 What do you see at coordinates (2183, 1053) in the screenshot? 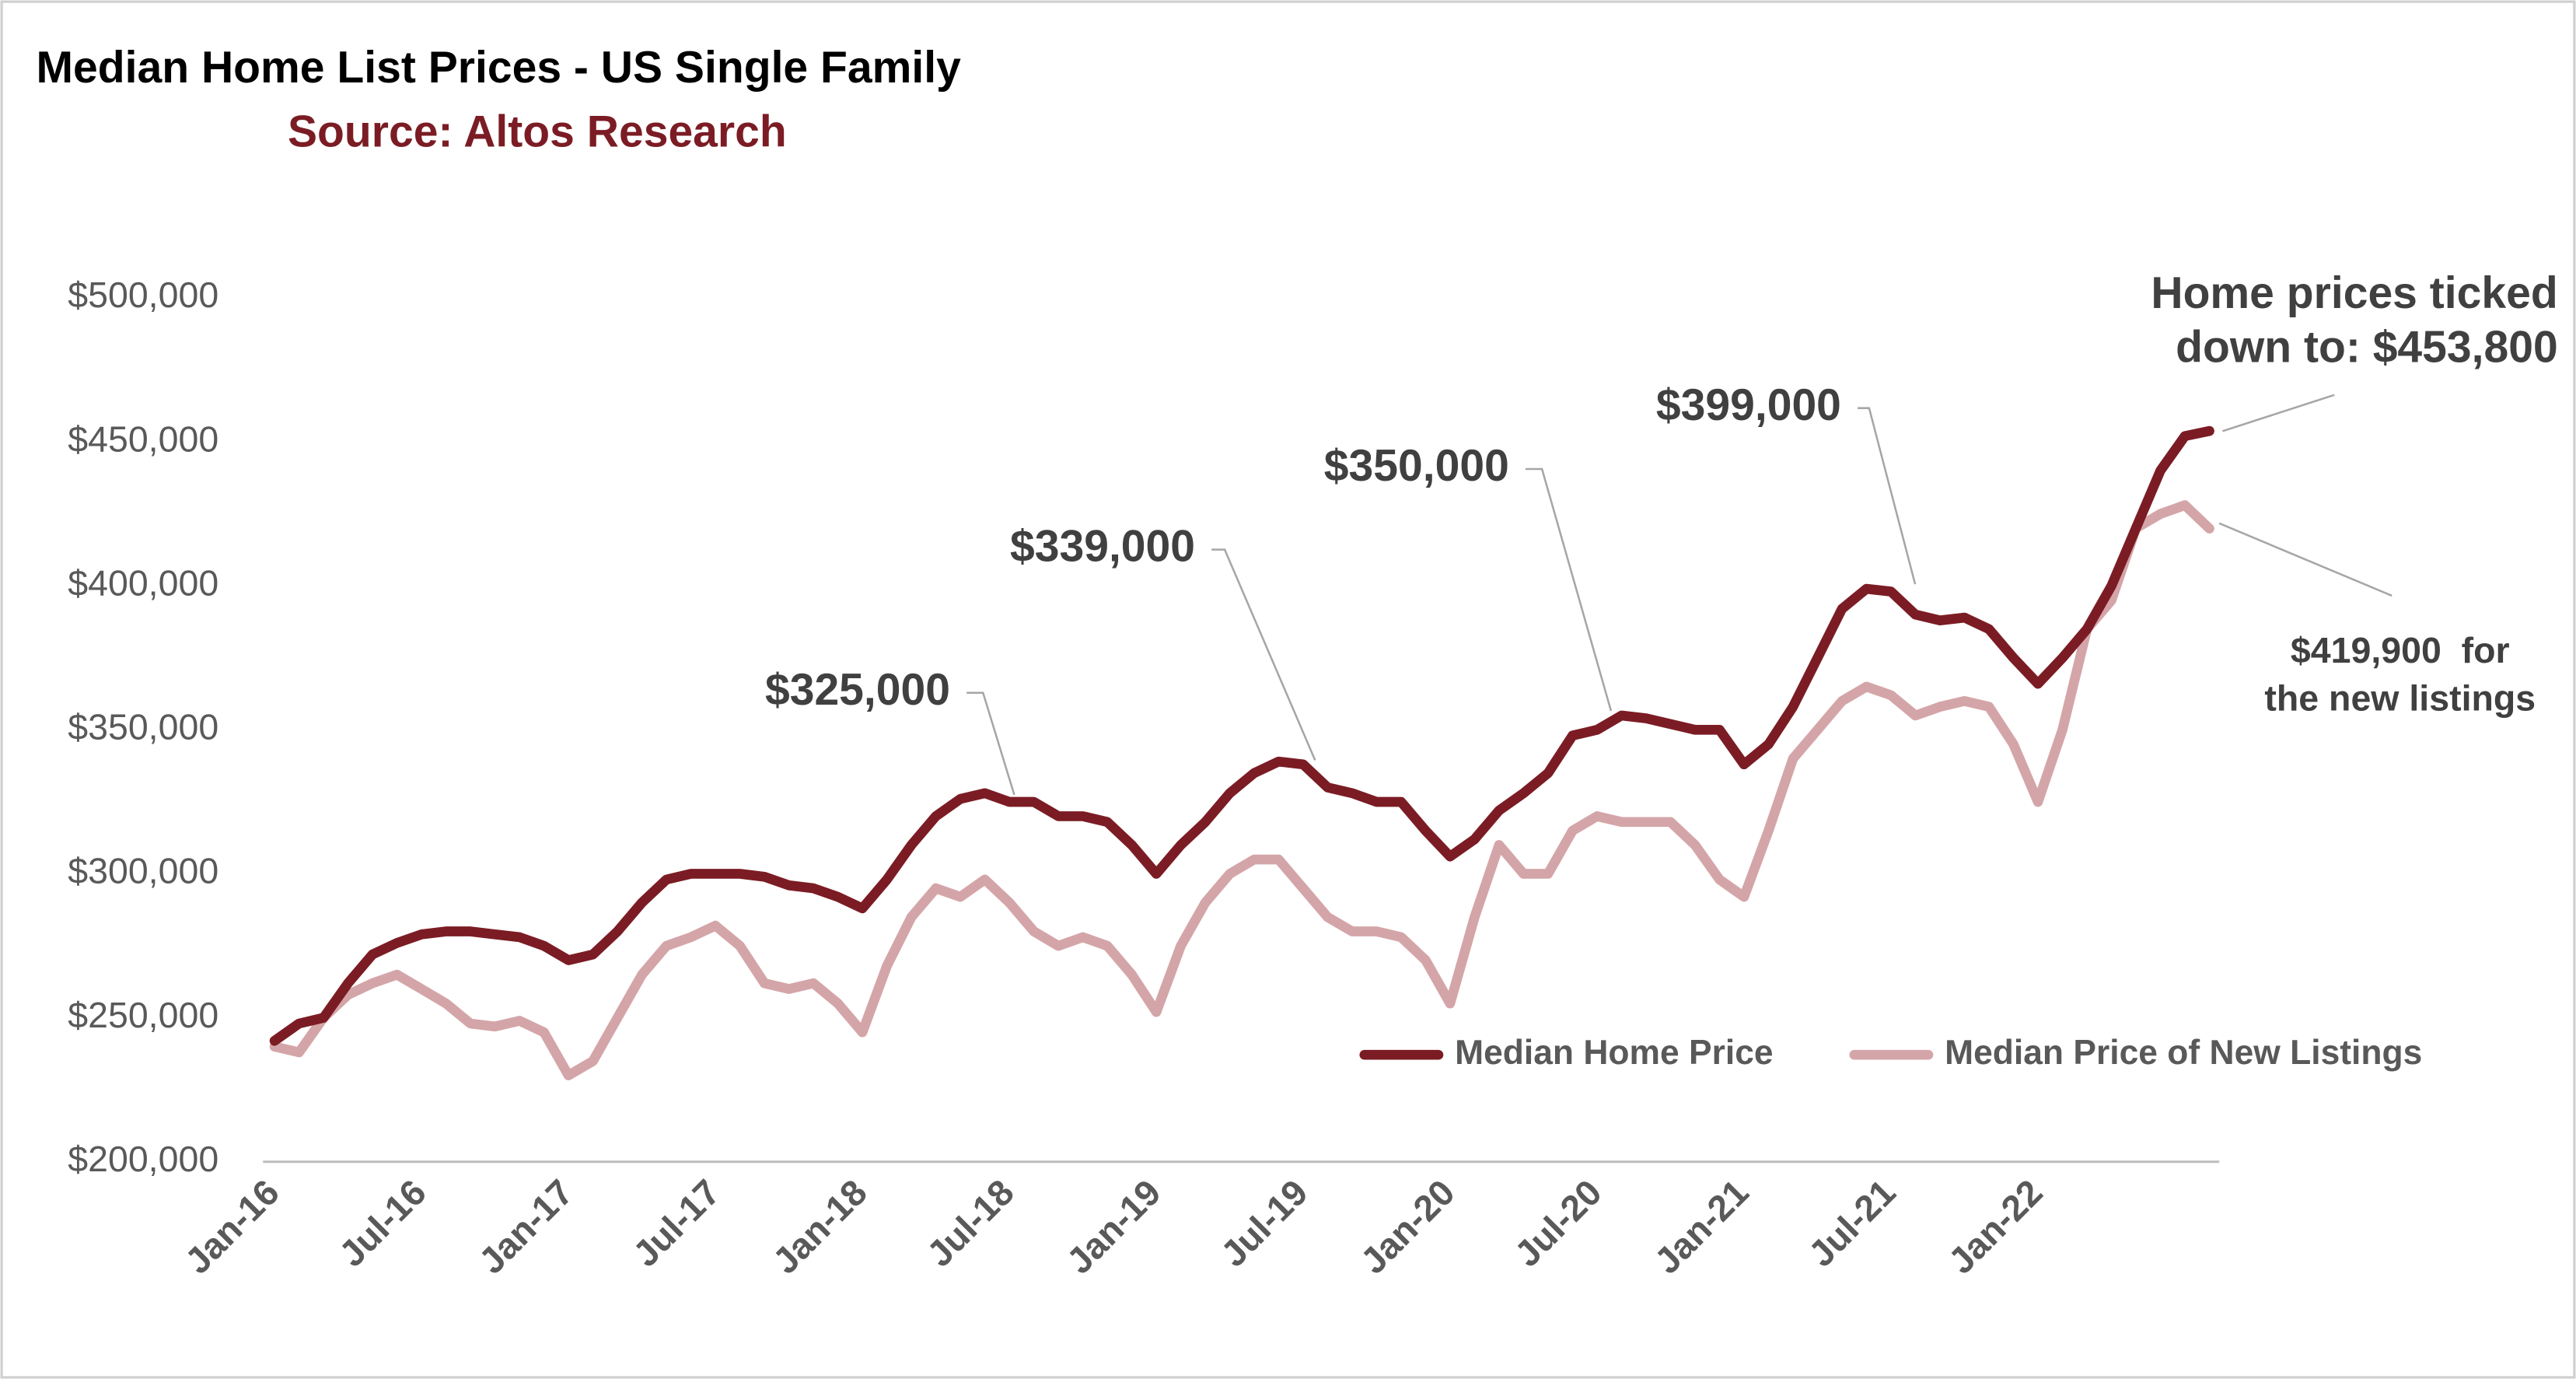
I see `legend-label: Median Price of New Listings` at bounding box center [2183, 1053].